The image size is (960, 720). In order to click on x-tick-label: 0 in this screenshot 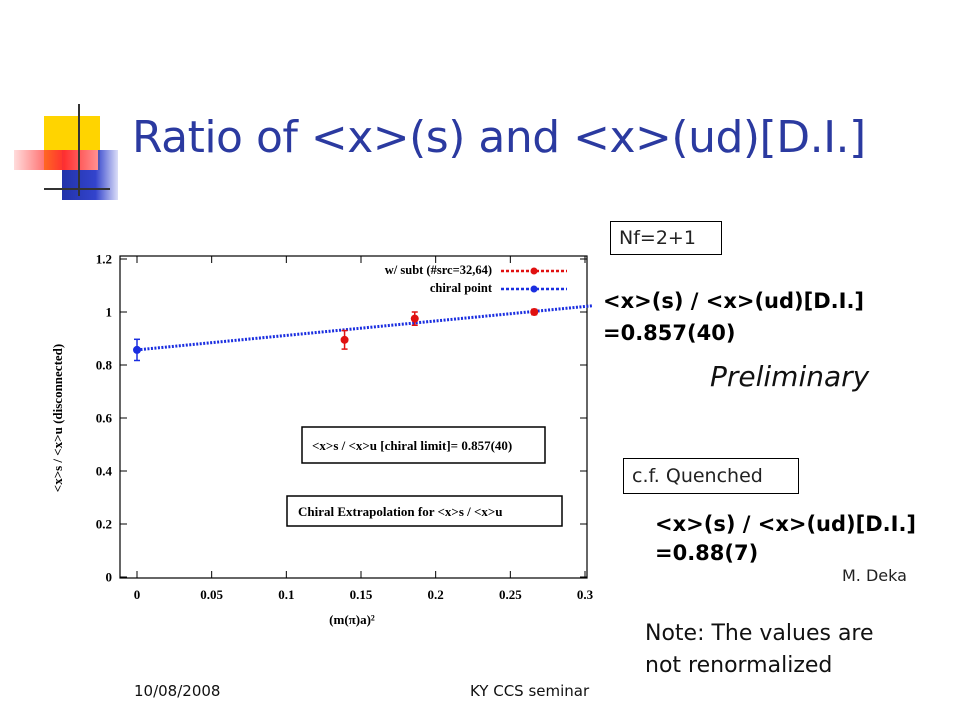, I will do `click(137, 594)`.